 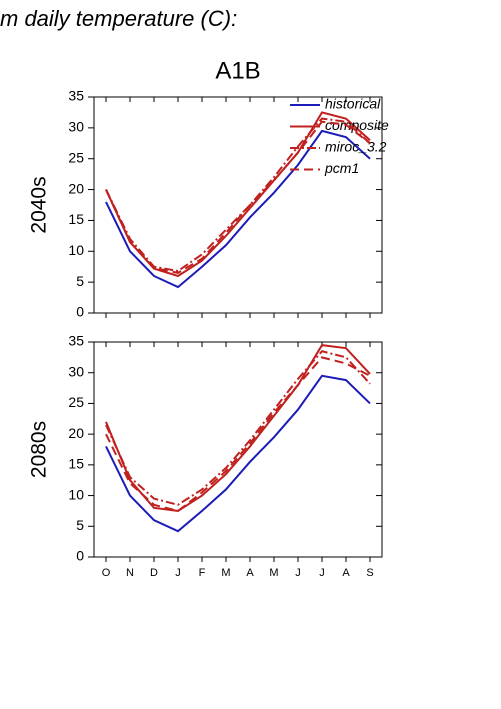 I want to click on legend-label: pcm1, so click(x=341, y=168).